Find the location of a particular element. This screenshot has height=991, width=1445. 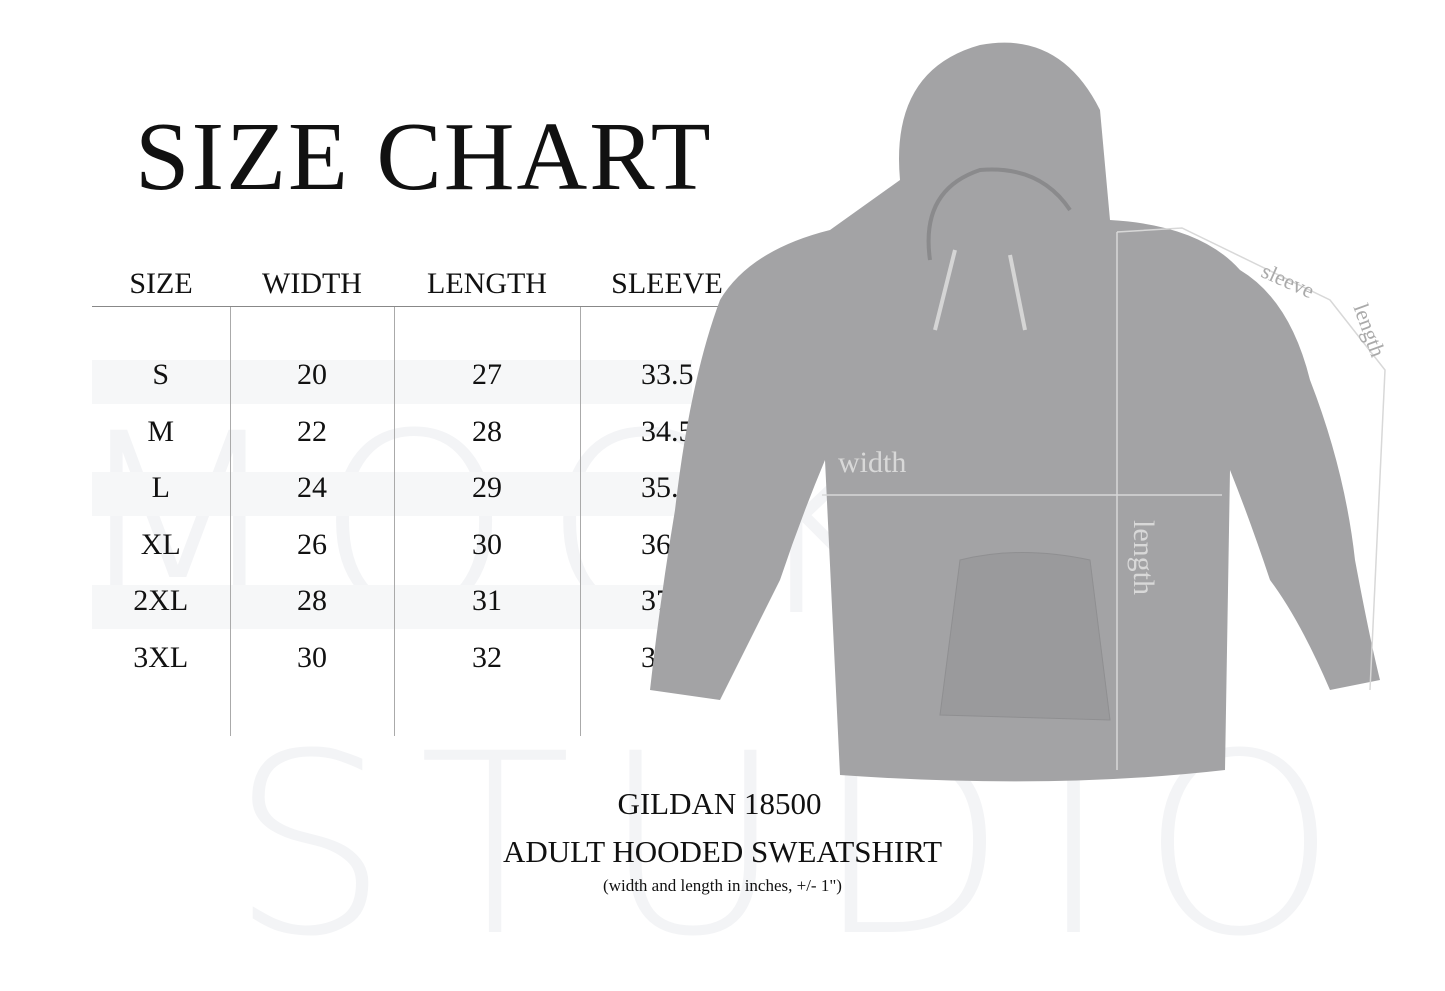

drawstrings is located at coordinates (980, 290).